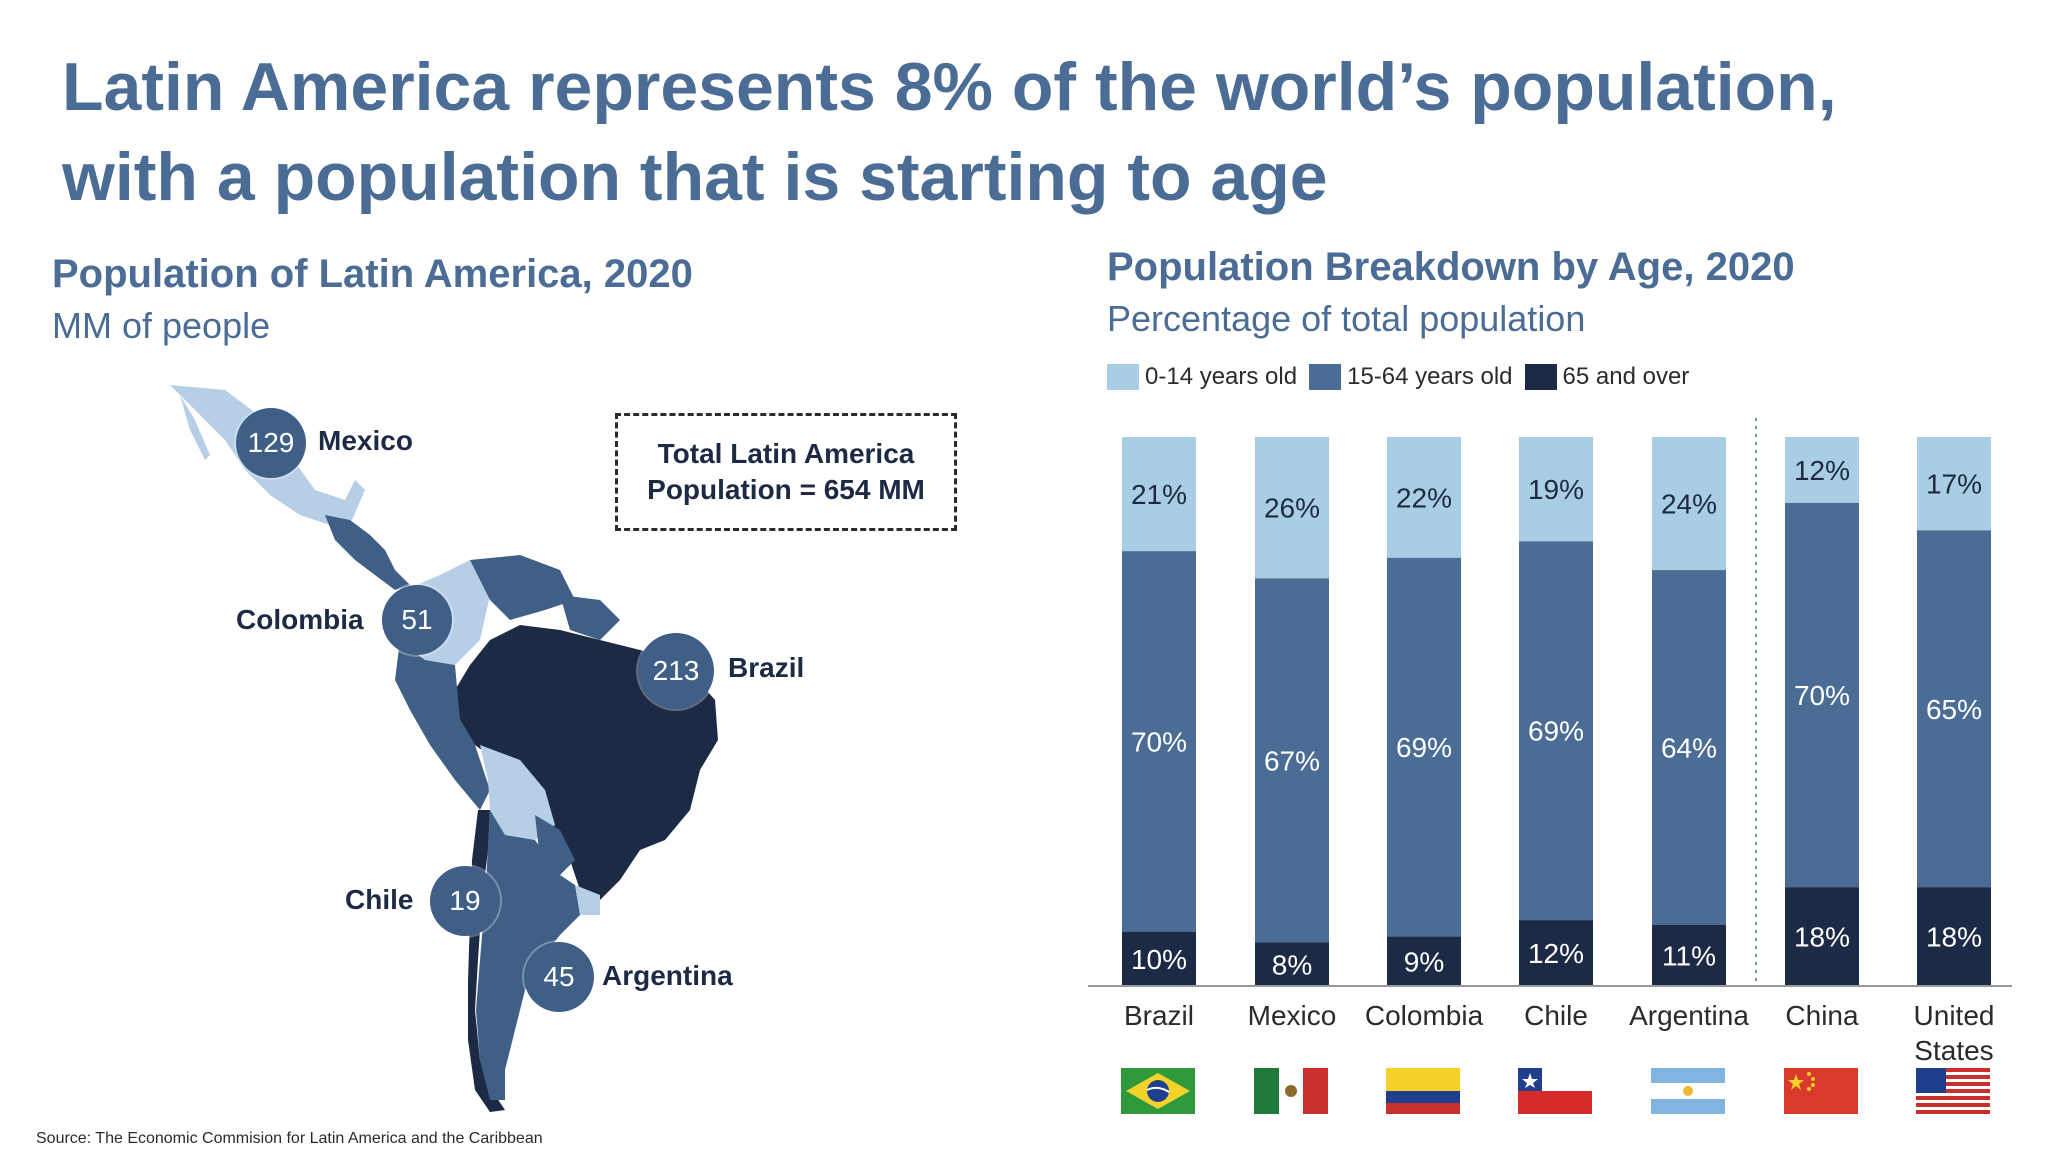  What do you see at coordinates (590, 617) in the screenshot?
I see `map-region-guianas` at bounding box center [590, 617].